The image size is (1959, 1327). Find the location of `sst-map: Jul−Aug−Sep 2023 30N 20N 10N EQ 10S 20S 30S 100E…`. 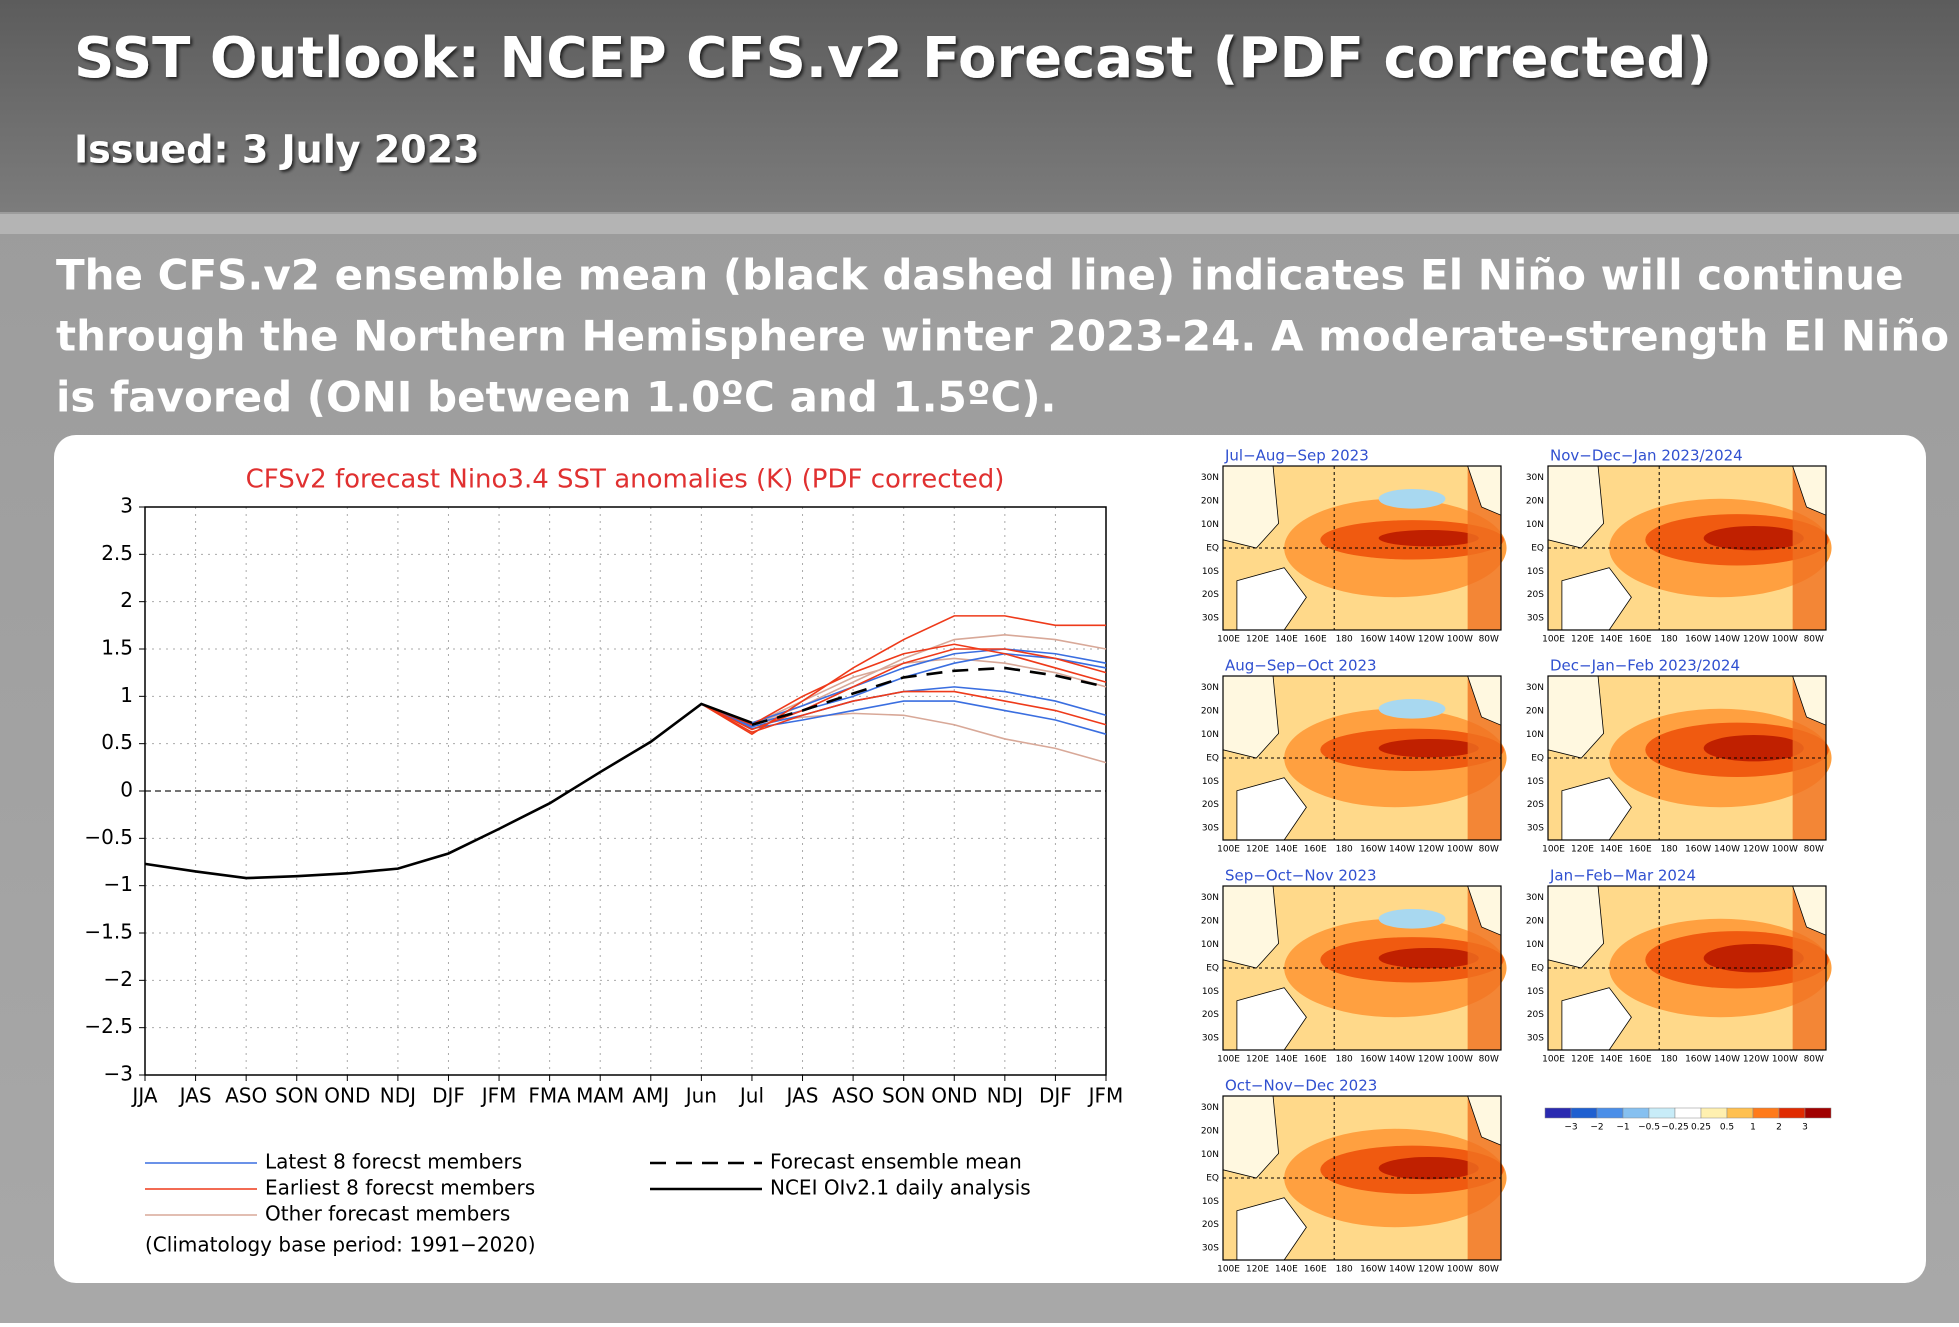

sst-map: Jul−Aug−Sep 2023 30N 20N 10N EQ 10S 20S 30S 100E… is located at coordinates (1354, 546).